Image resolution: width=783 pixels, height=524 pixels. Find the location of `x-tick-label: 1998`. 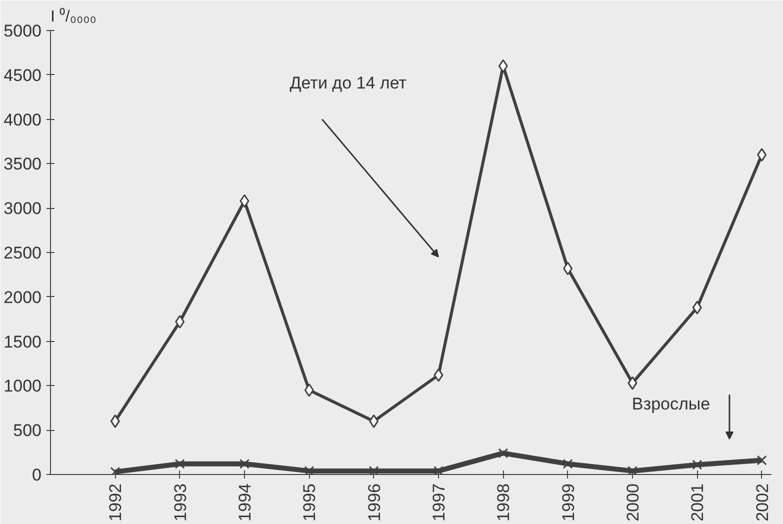

x-tick-label: 1998 is located at coordinates (504, 502).